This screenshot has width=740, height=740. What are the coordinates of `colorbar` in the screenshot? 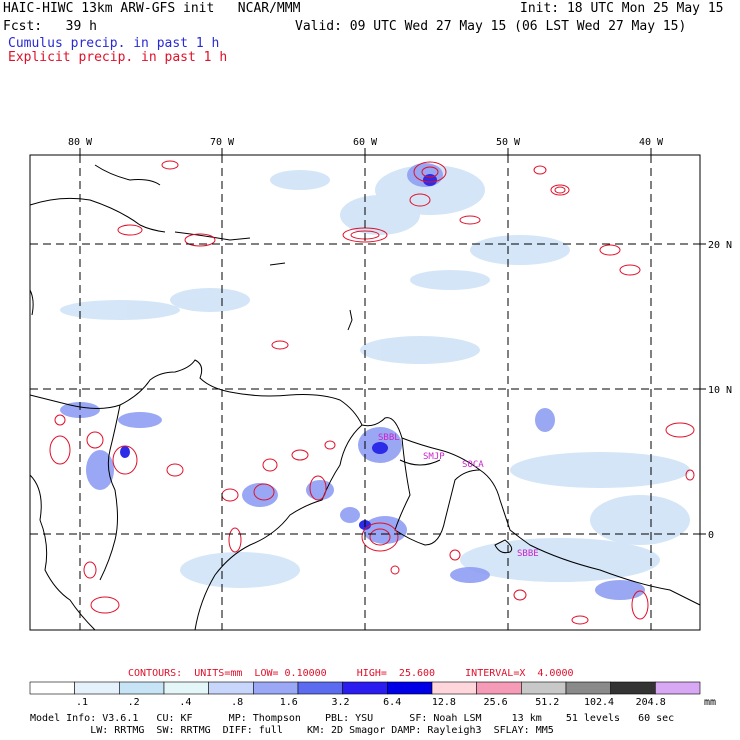 It's located at (365, 688).